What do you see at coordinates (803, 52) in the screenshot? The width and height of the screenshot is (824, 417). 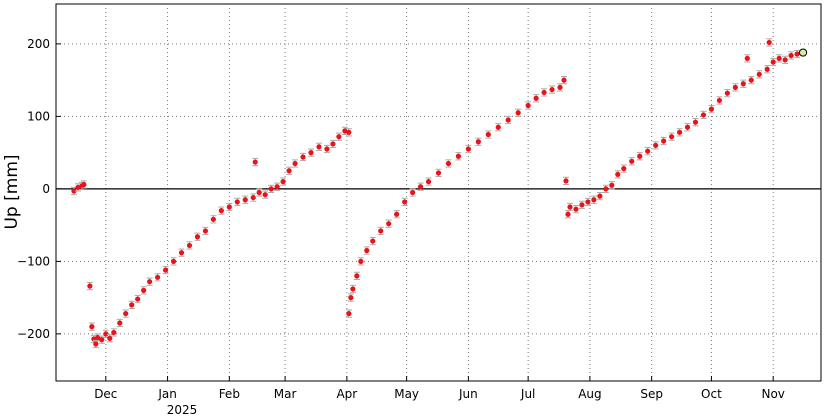 I see `last-point-marker` at bounding box center [803, 52].